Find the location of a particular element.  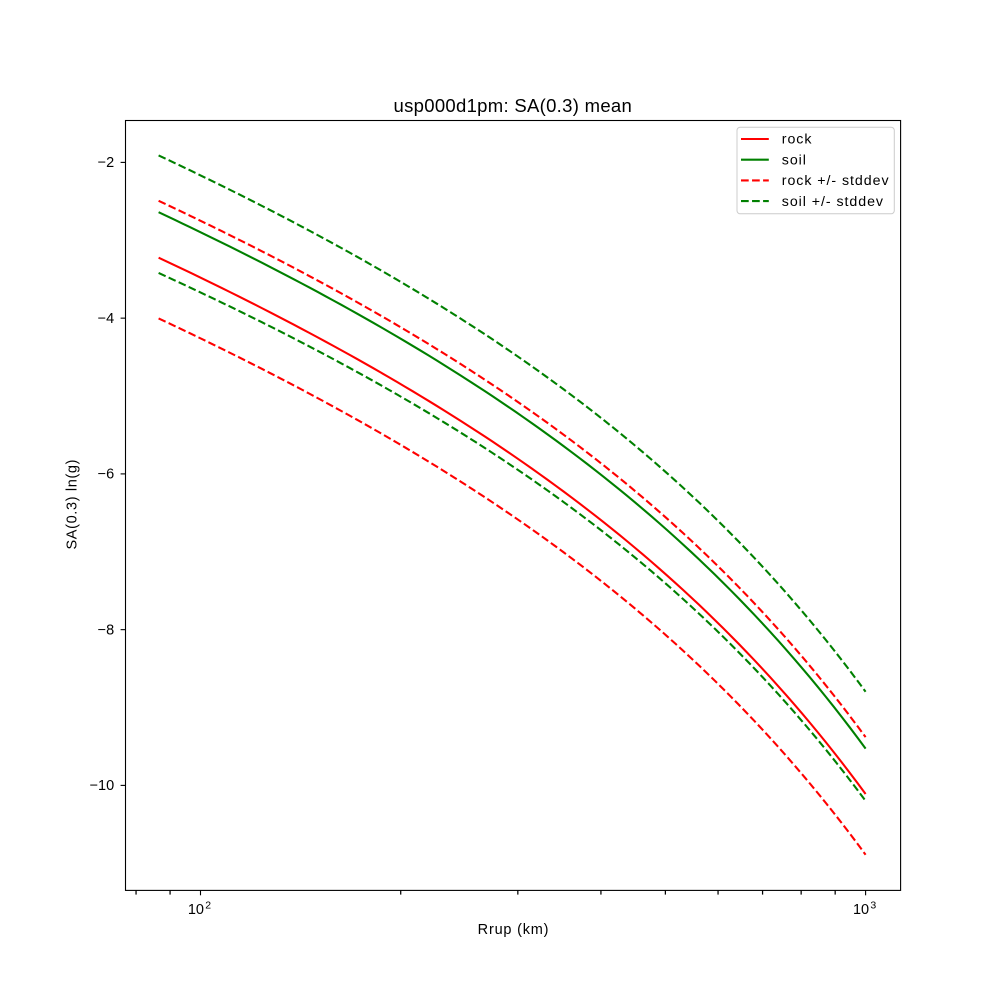

svg-text: −4 is located at coordinates (106, 319).